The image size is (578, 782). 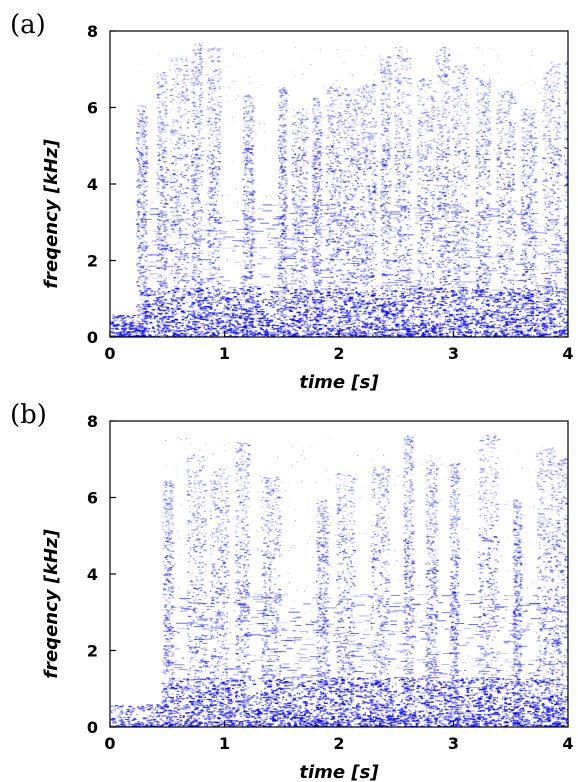 What do you see at coordinates (28, 415) in the screenshot?
I see `panel-label: (b)` at bounding box center [28, 415].